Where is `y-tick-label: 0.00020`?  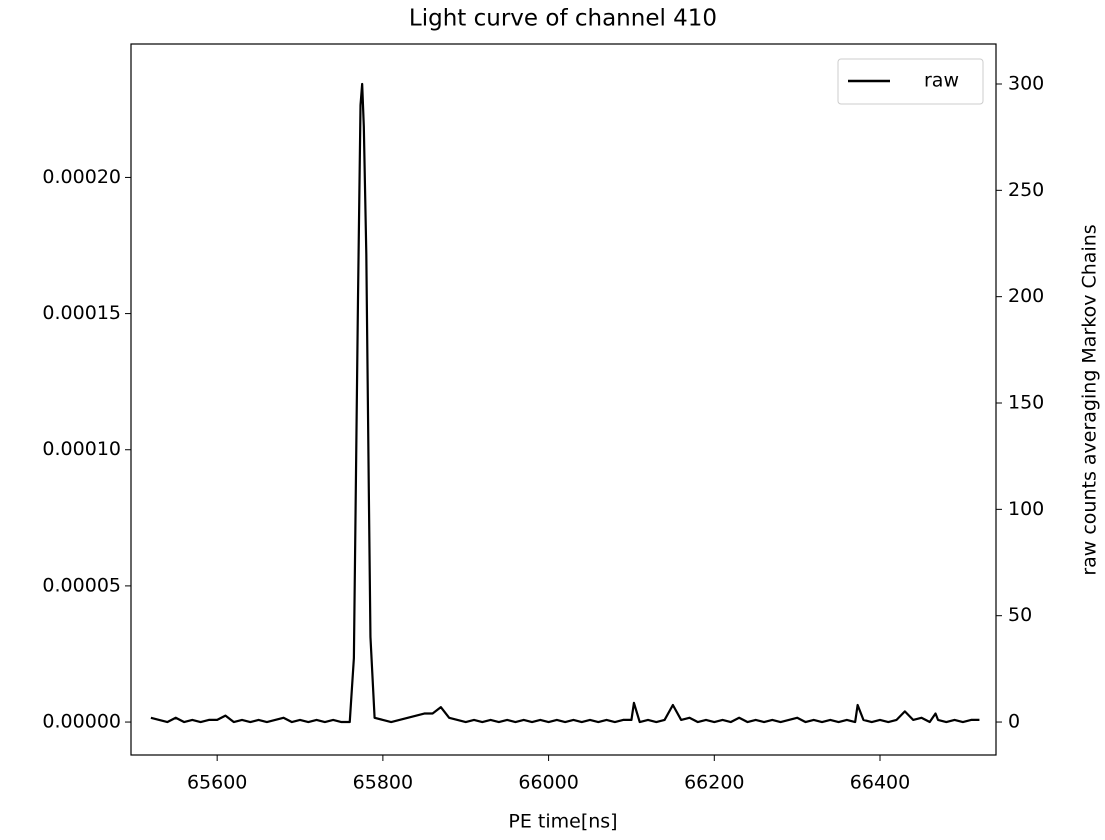 y-tick-label: 0.00020 is located at coordinates (81, 177).